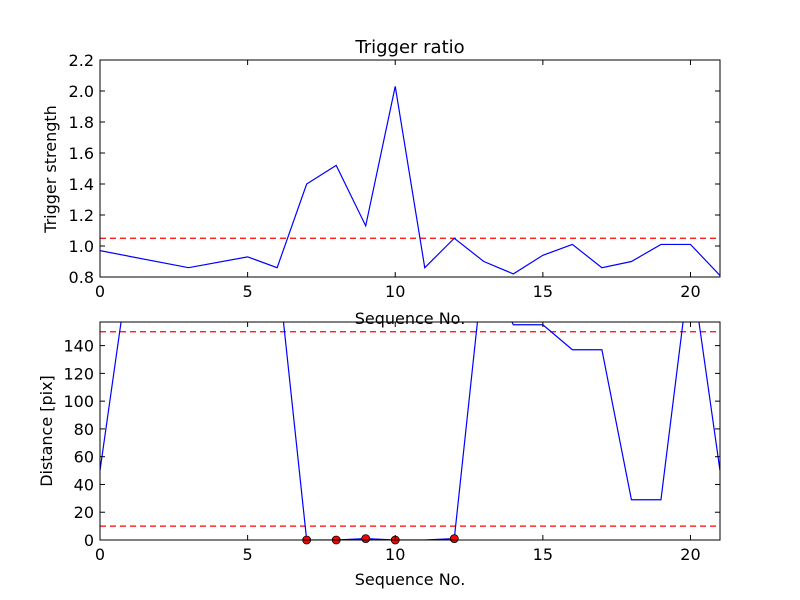  What do you see at coordinates (248, 554) in the screenshot?
I see `bottom-x-tick-label: 5` at bounding box center [248, 554].